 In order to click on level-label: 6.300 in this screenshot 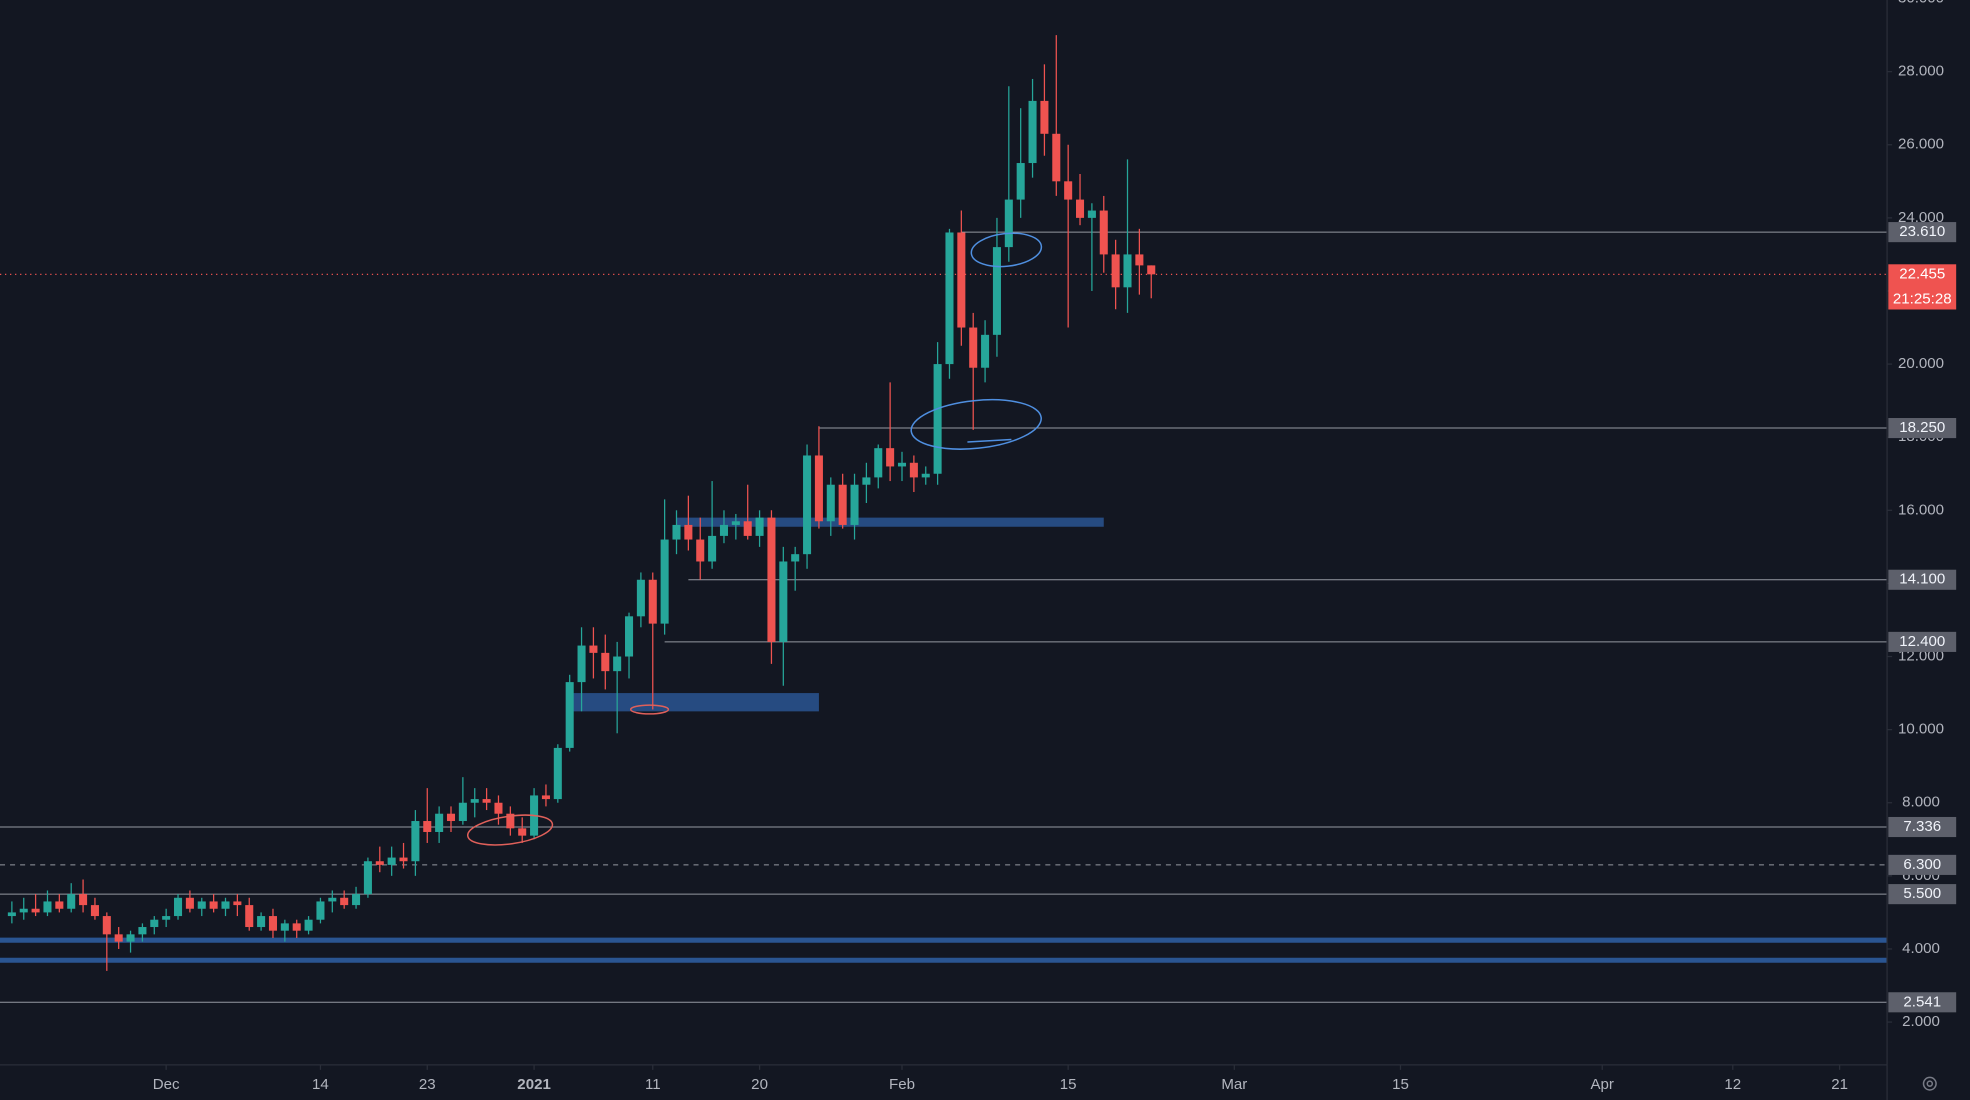, I will do `click(1922, 864)`.